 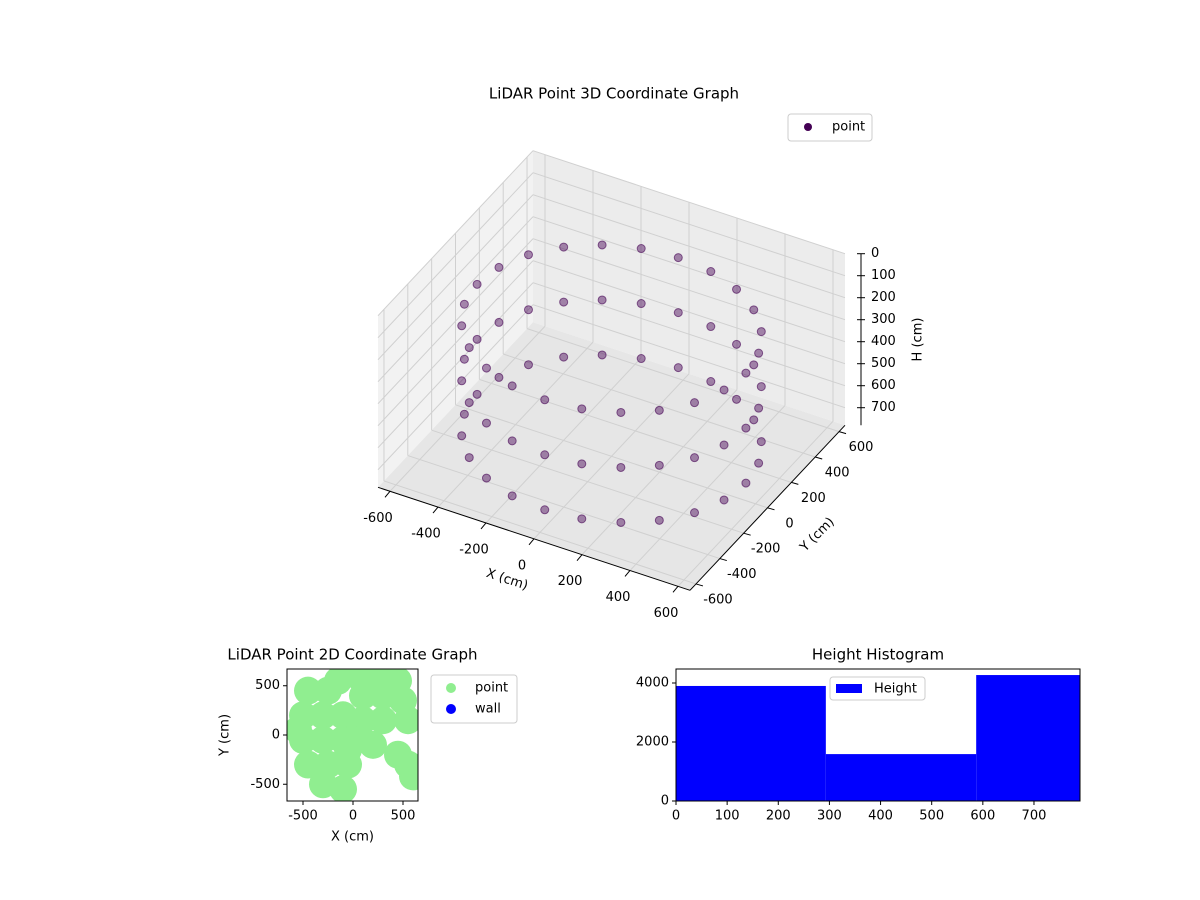 What do you see at coordinates (813, 498) in the screenshot?
I see `y-tick-label: 200` at bounding box center [813, 498].